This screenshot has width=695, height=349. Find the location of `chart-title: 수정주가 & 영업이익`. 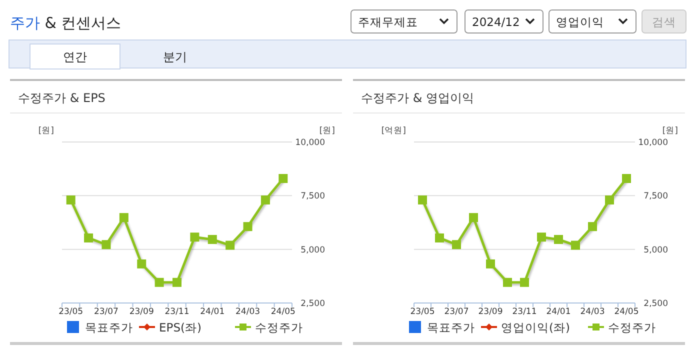

chart-title: 수정주가 & 영업이익 is located at coordinates (417, 98).